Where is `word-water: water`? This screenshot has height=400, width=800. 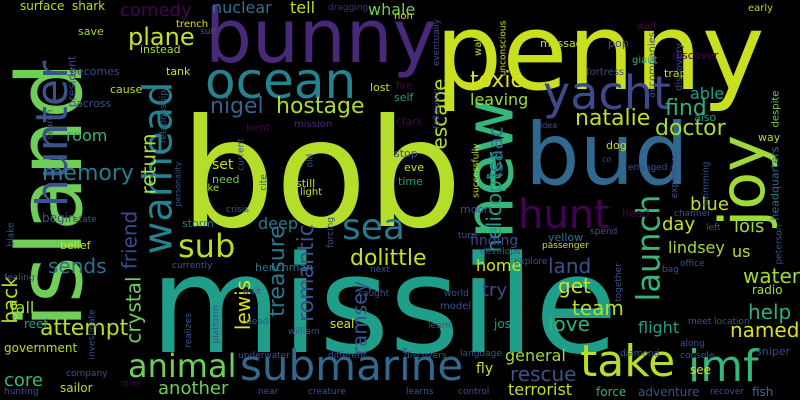 word-water: water is located at coordinates (771, 276).